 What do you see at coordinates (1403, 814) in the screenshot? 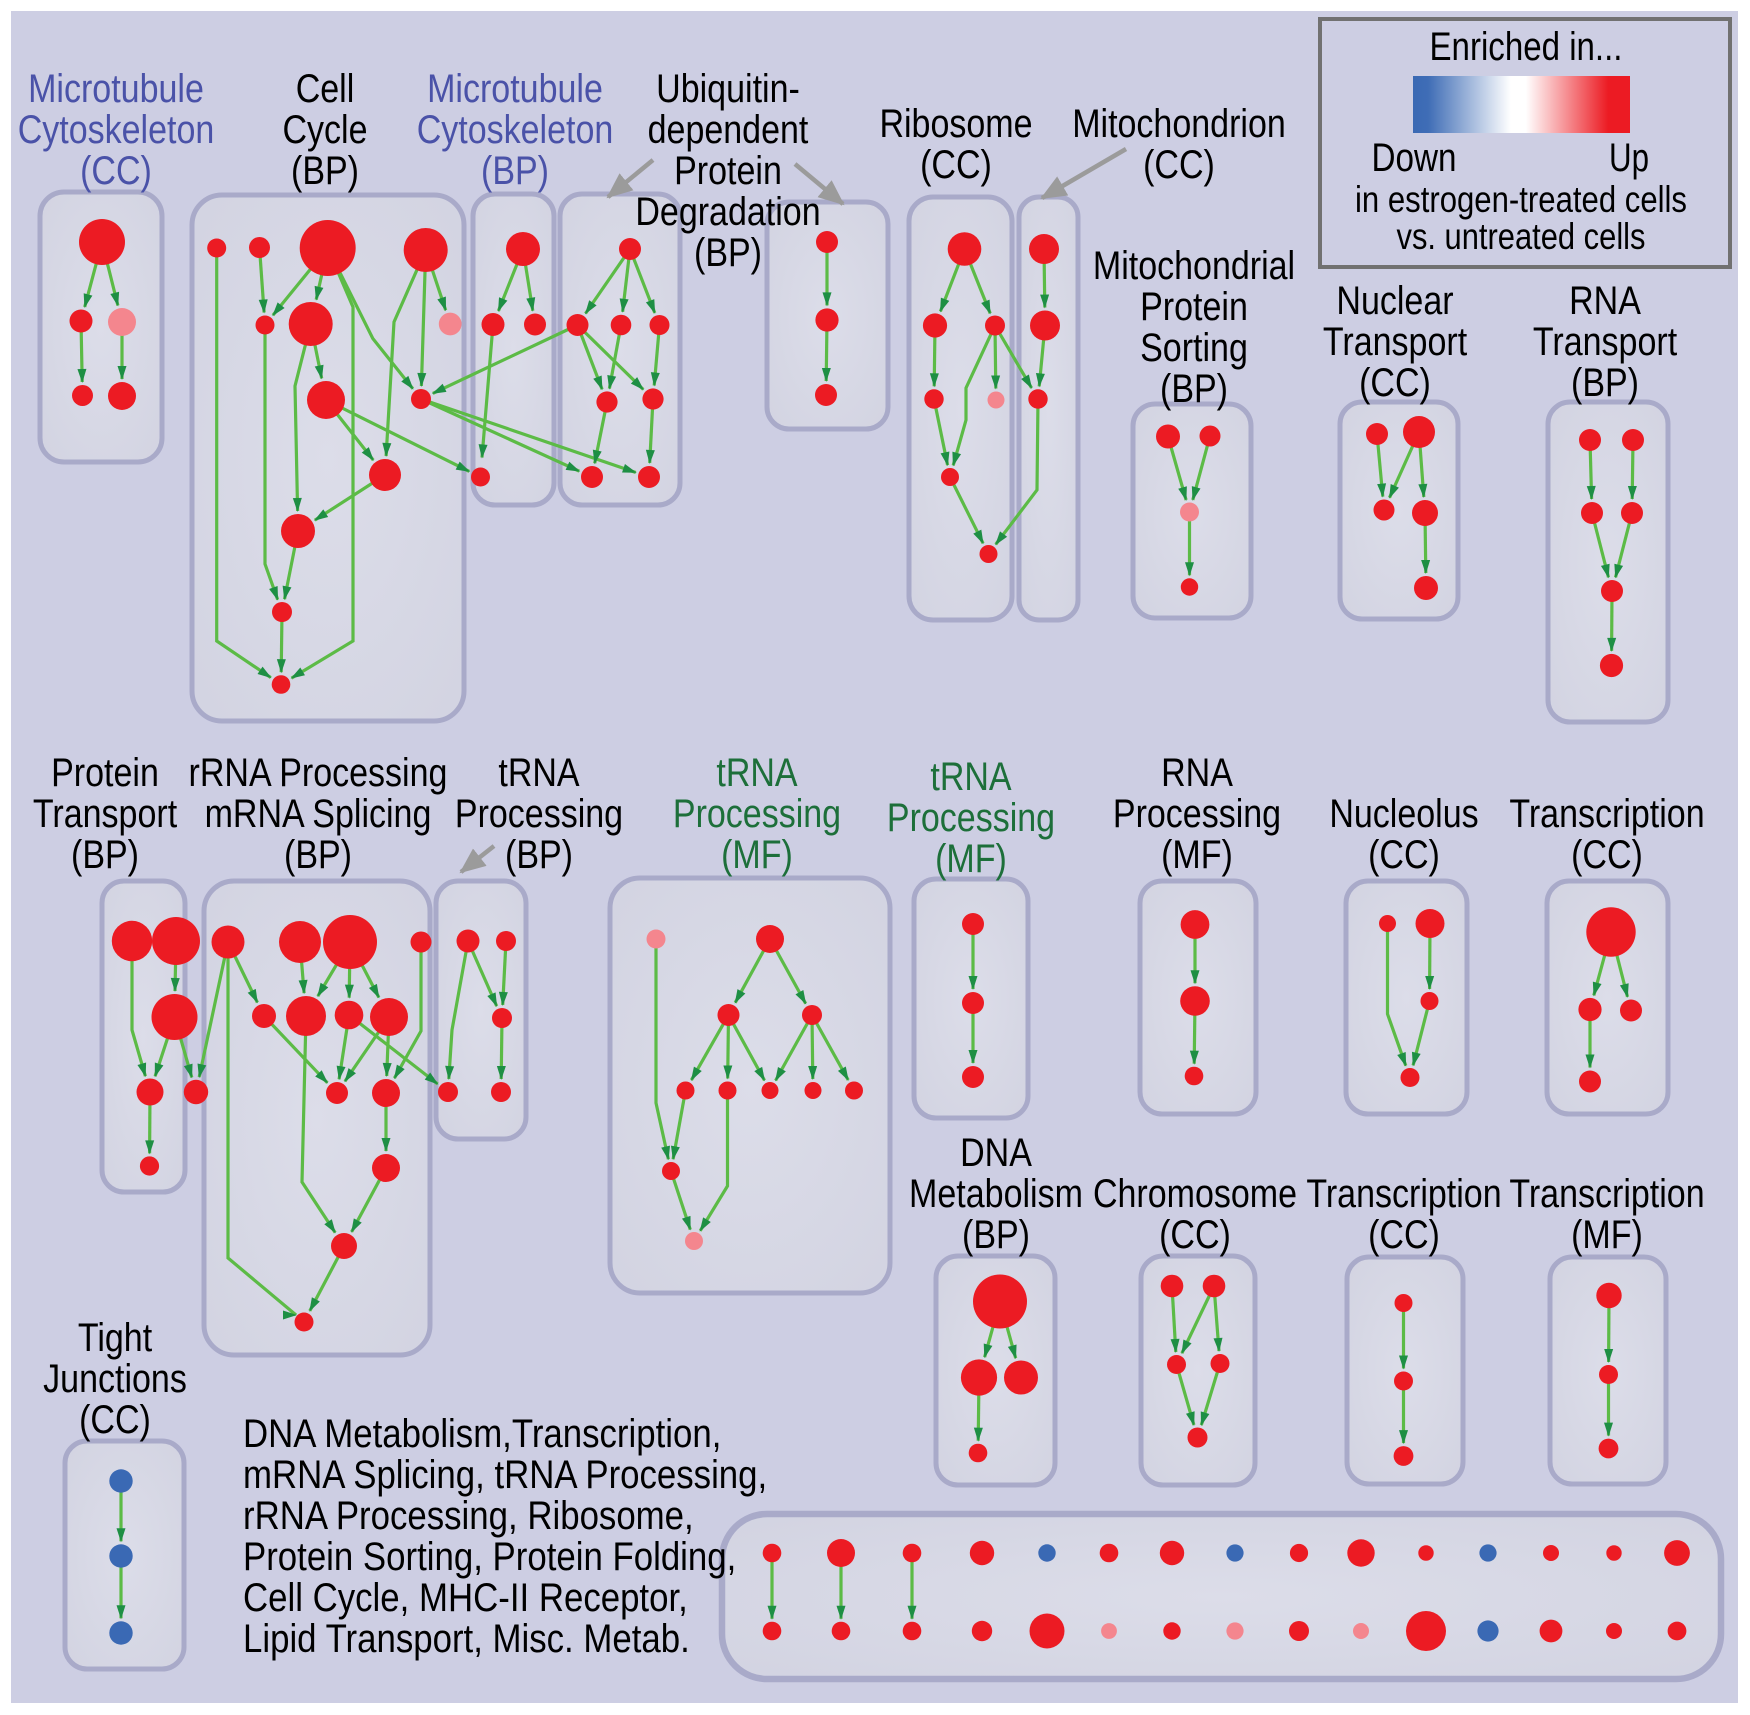
I see `svg-text: Nucleolus` at bounding box center [1403, 814].